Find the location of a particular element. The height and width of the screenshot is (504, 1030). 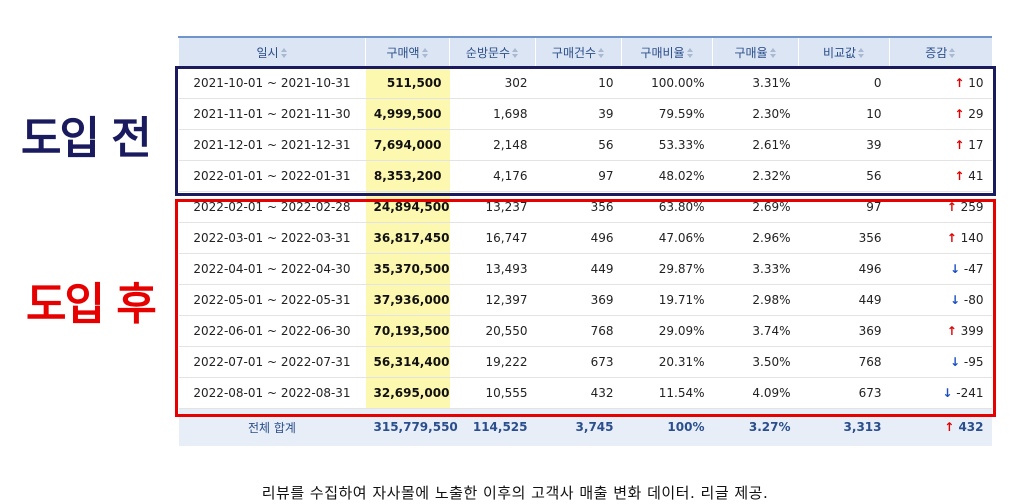

total-change: ↑ 432 is located at coordinates (940, 426).